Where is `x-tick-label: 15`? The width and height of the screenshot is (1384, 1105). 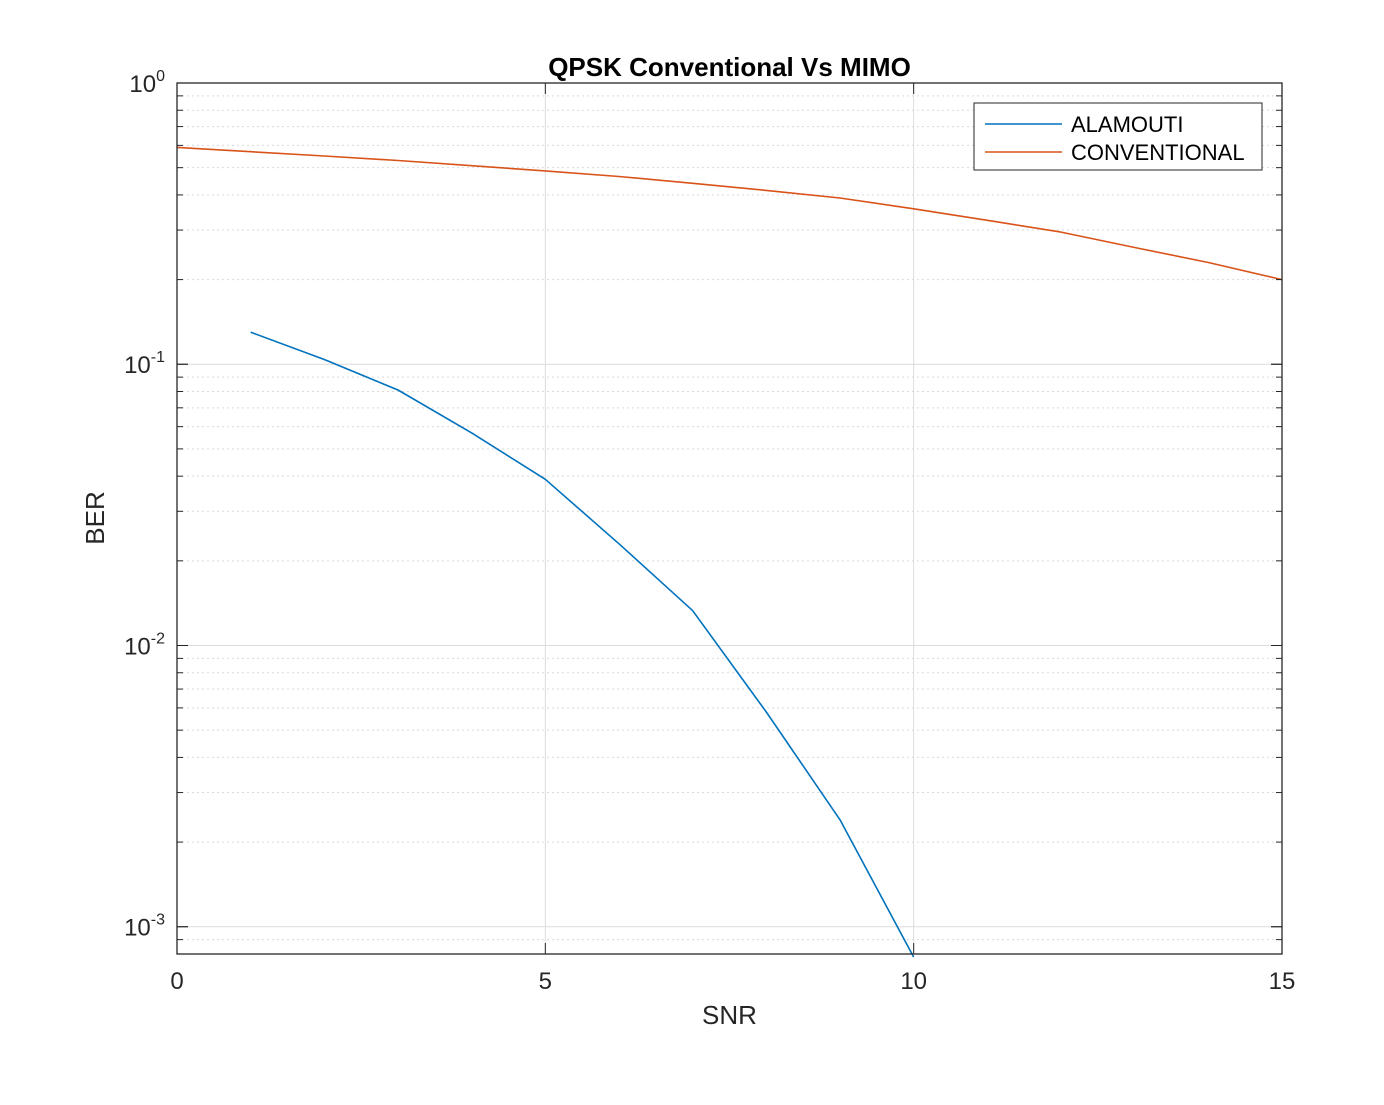 x-tick-label: 15 is located at coordinates (1282, 981).